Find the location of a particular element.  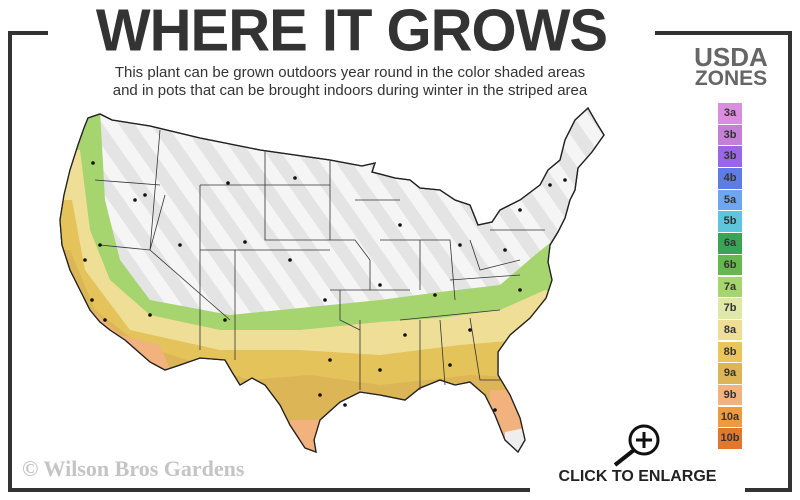

legend-zone-3a: 3a is located at coordinates (730, 113).